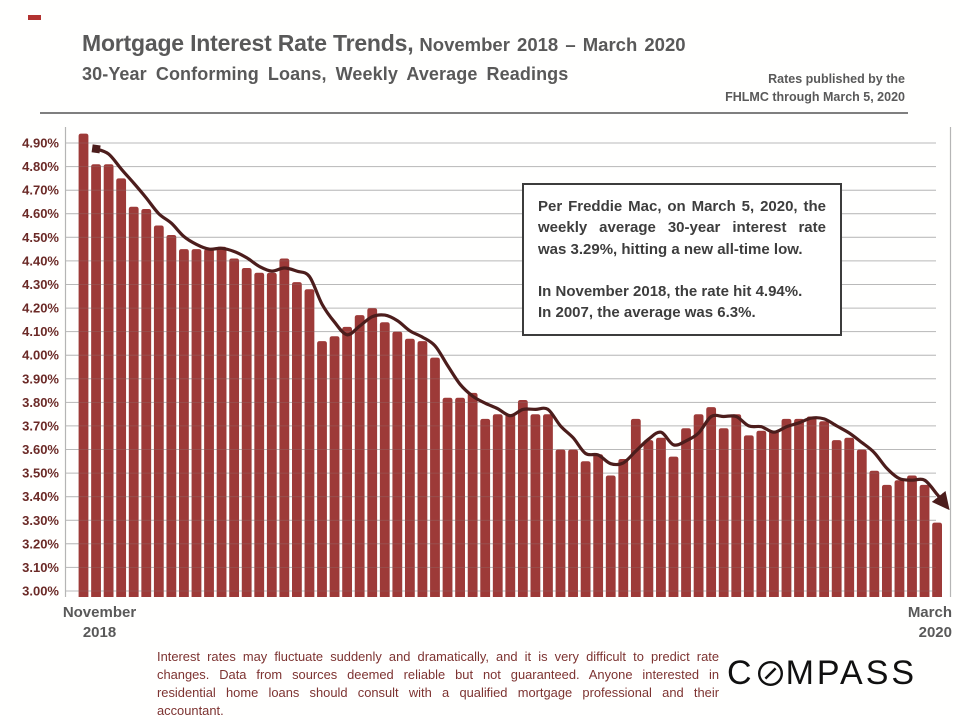  What do you see at coordinates (40, 331) in the screenshot?
I see `svg-text: 4.10%` at bounding box center [40, 331].